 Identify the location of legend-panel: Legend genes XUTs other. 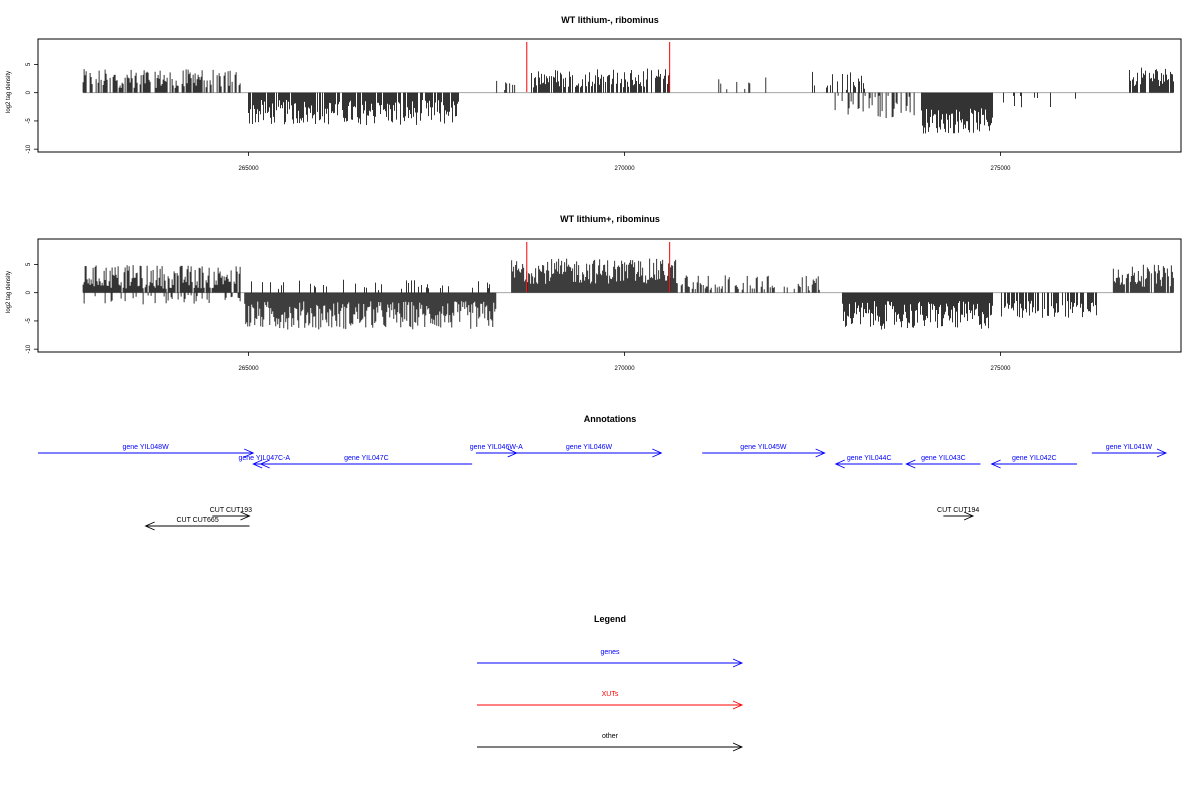
(610, 683).